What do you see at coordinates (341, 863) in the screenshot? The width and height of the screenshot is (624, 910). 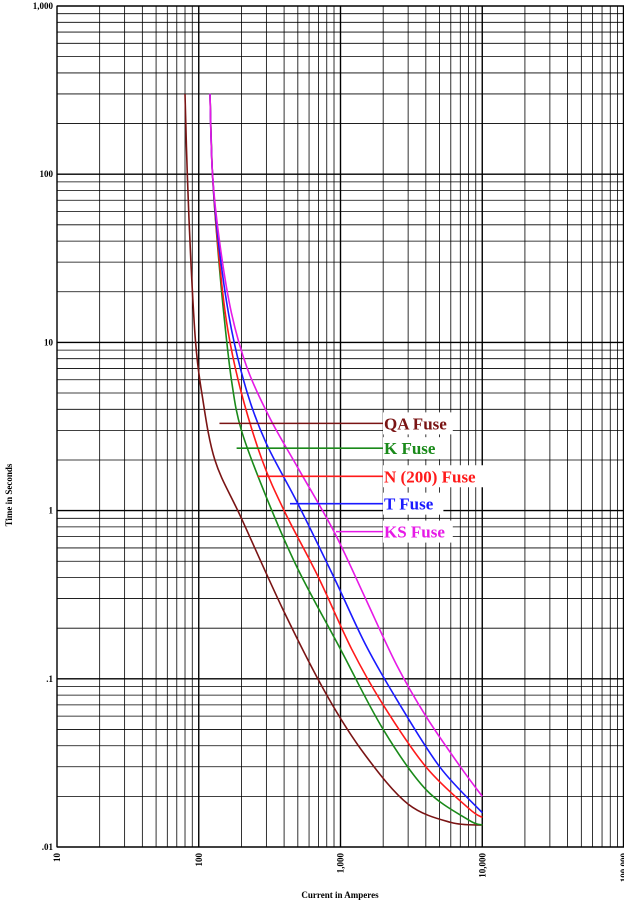 I see `x-tick-label: 1,000` at bounding box center [341, 863].